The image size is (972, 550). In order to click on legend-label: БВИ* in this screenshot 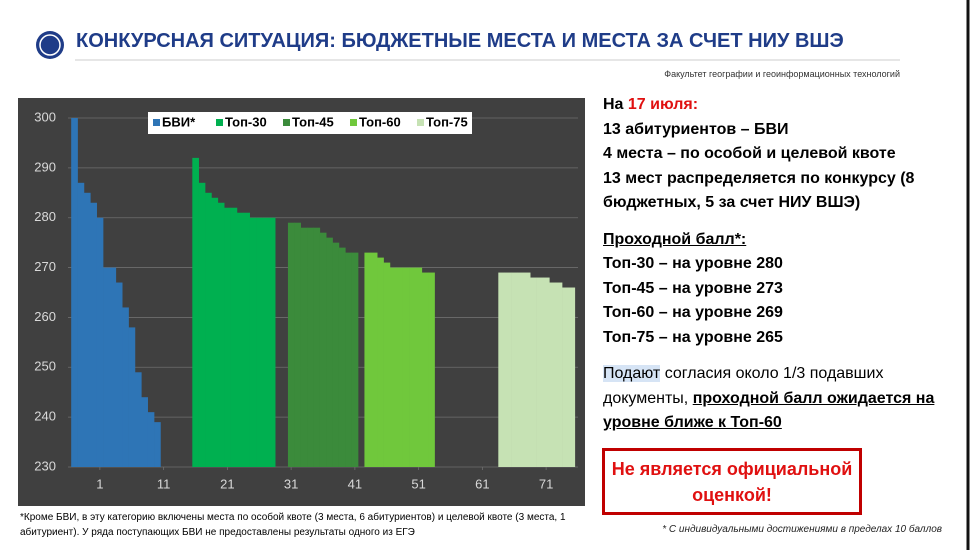, I will do `click(179, 121)`.